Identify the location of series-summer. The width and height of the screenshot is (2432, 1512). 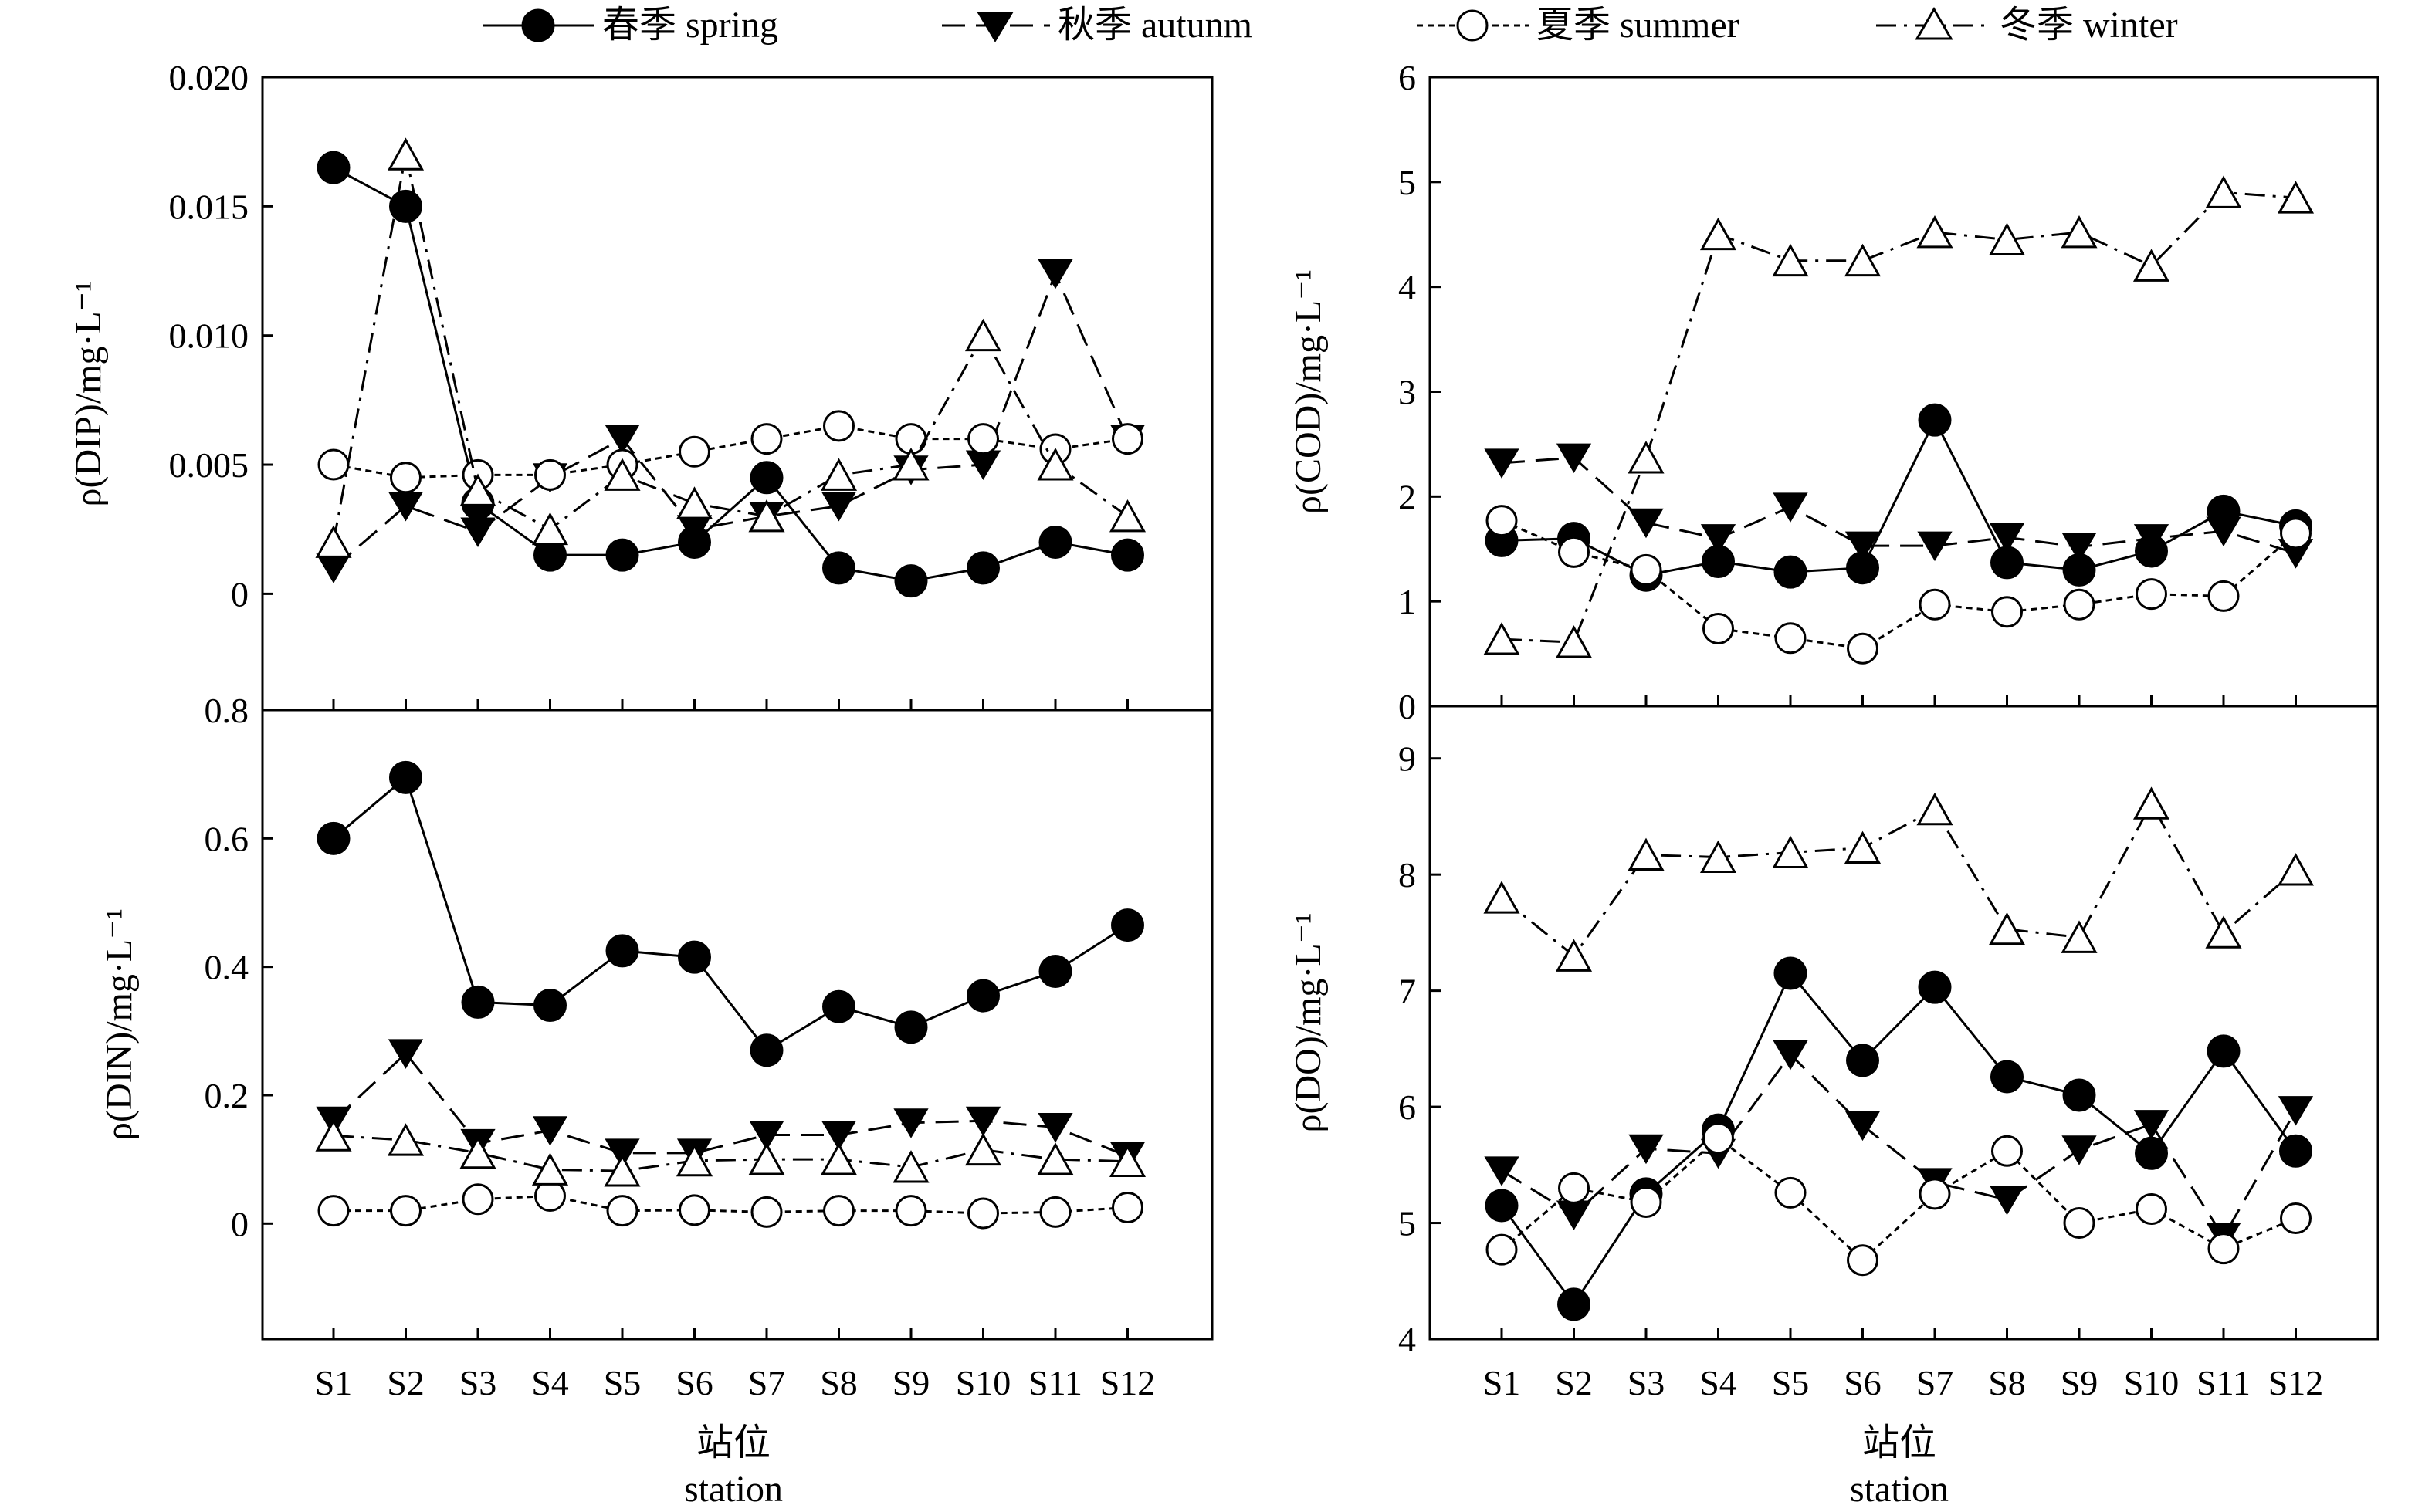
(1898, 1199).